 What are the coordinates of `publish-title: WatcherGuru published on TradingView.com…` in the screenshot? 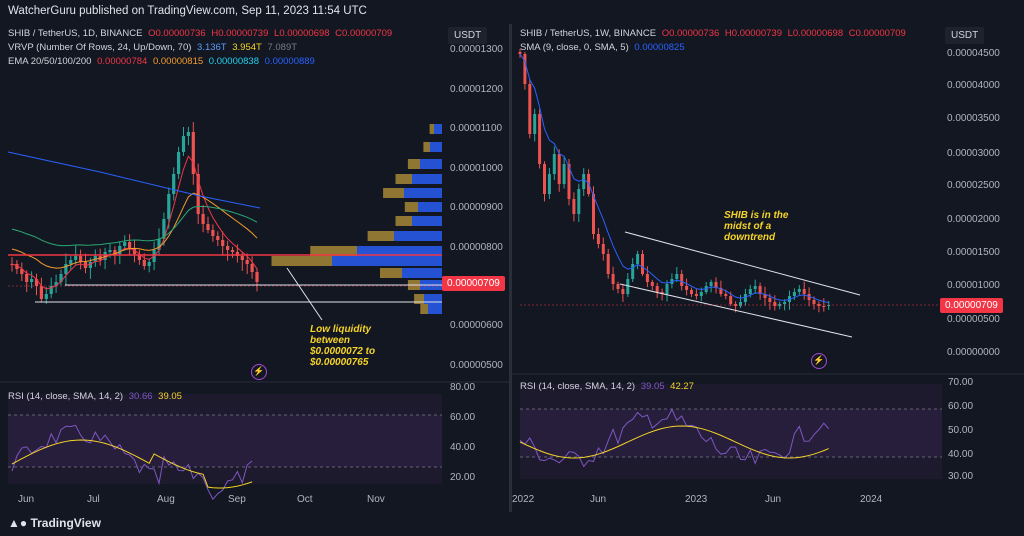 It's located at (187, 11).